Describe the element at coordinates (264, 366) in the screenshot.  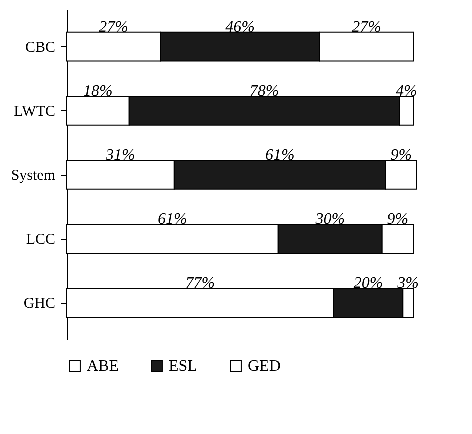
I see `legend-label: GED` at that location.